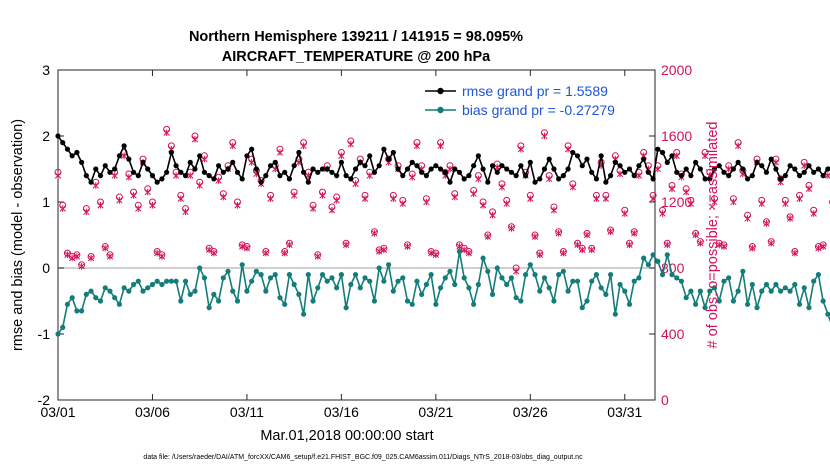  I want to click on left-axis-label: rmse and bias (model - observation), so click(18, 235).